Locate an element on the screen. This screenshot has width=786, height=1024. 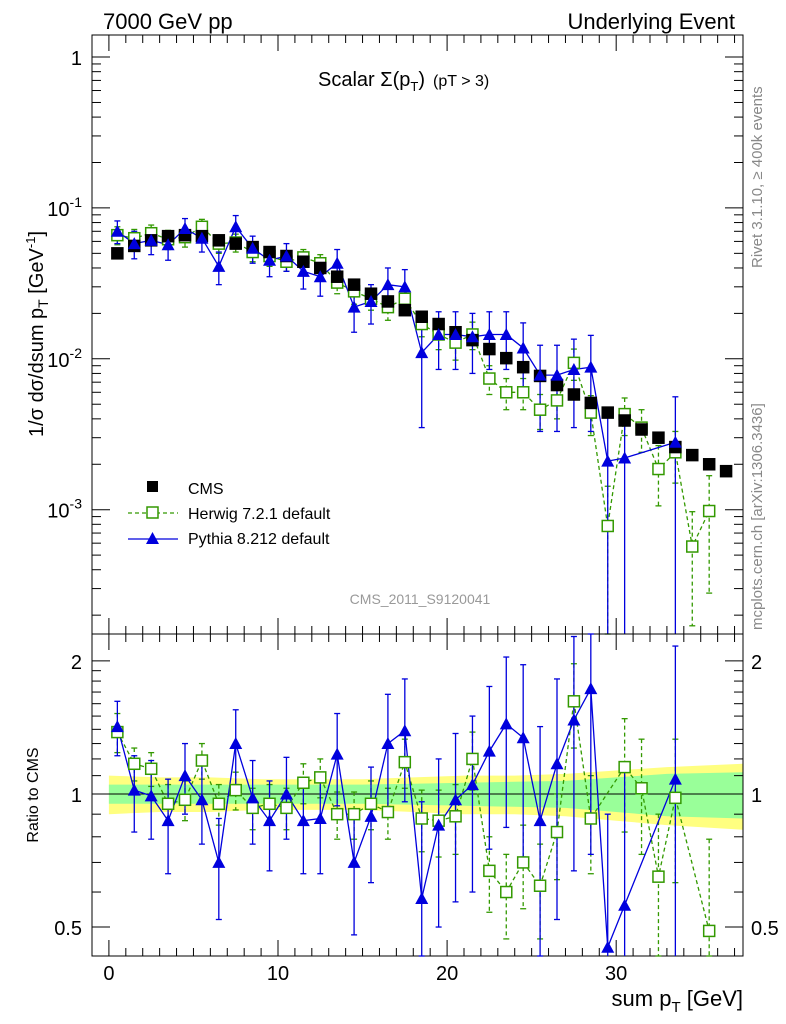
ratio-y-tick-label: 2 is located at coordinates (76, 663).